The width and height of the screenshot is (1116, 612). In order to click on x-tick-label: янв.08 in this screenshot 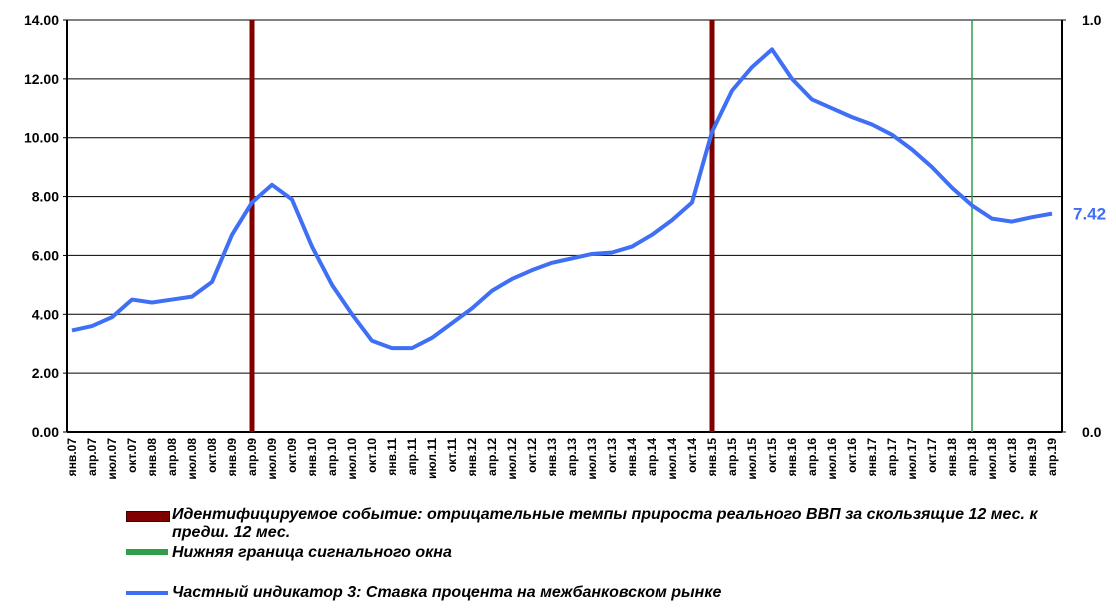, I will do `click(152, 457)`.